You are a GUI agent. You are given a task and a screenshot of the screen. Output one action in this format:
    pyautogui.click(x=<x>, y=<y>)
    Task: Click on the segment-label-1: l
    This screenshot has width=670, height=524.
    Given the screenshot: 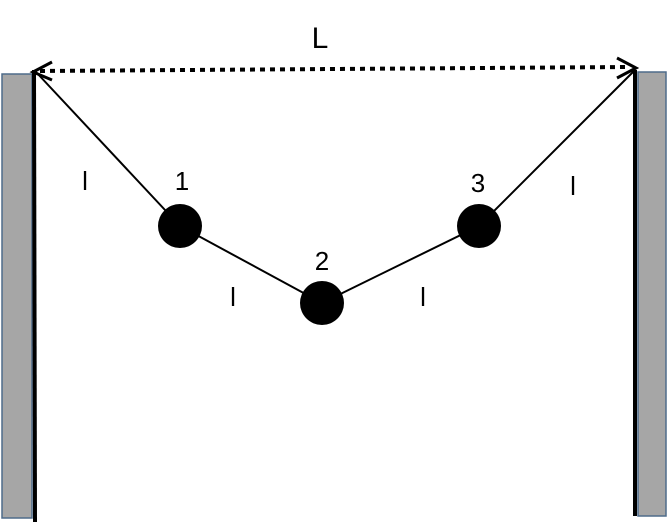 What is the action you would take?
    pyautogui.click(x=85, y=181)
    